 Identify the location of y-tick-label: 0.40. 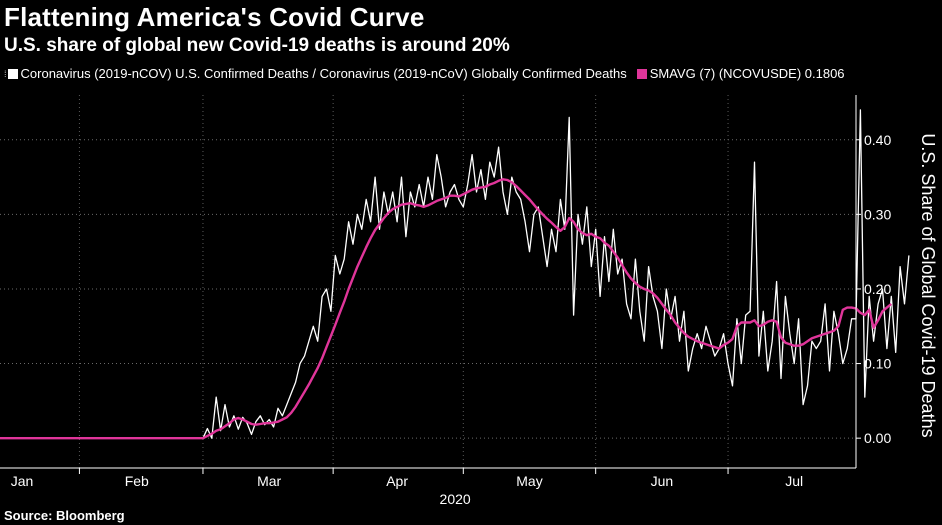
(877, 140).